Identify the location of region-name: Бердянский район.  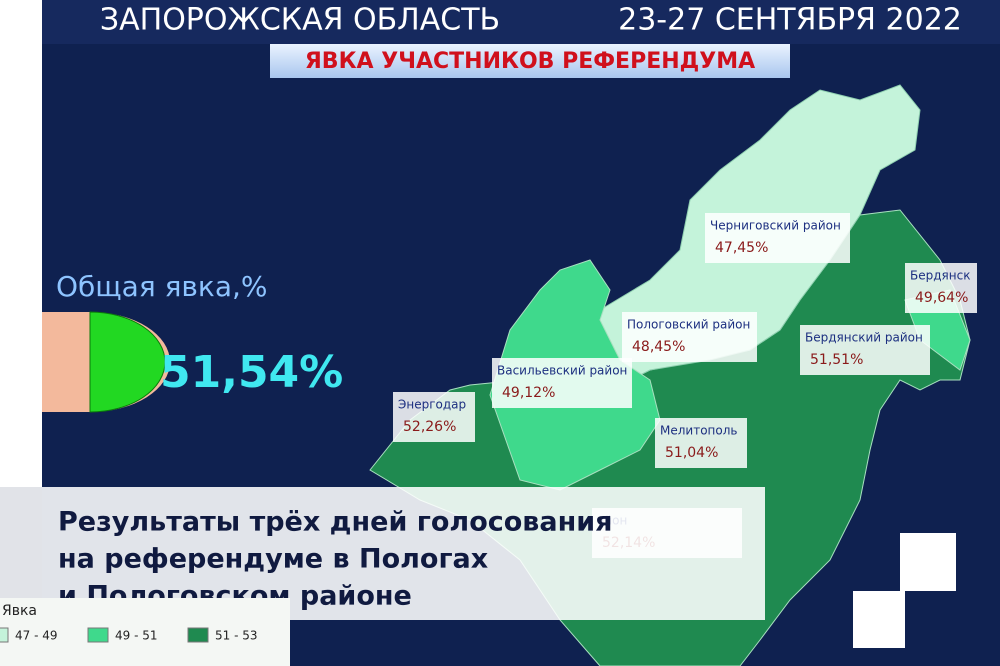
(864, 338).